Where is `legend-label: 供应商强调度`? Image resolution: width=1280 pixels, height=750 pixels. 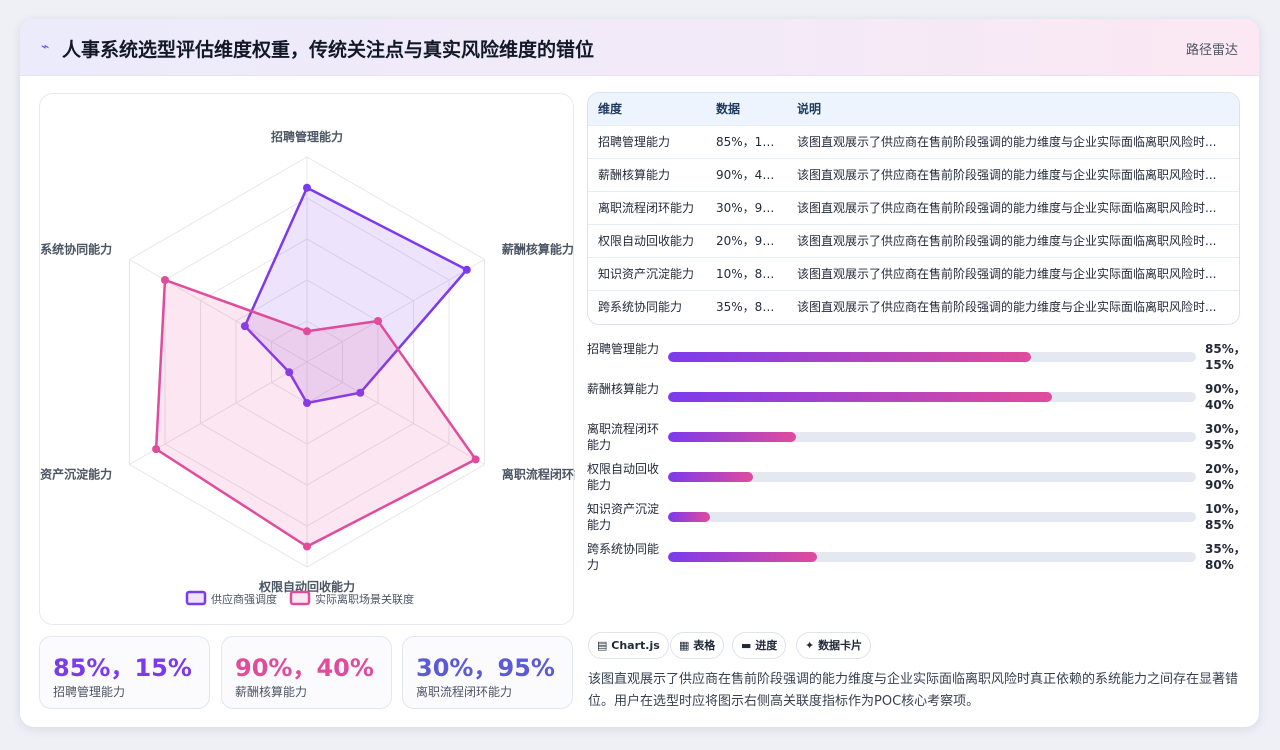
legend-label: 供应商强调度 is located at coordinates (244, 599).